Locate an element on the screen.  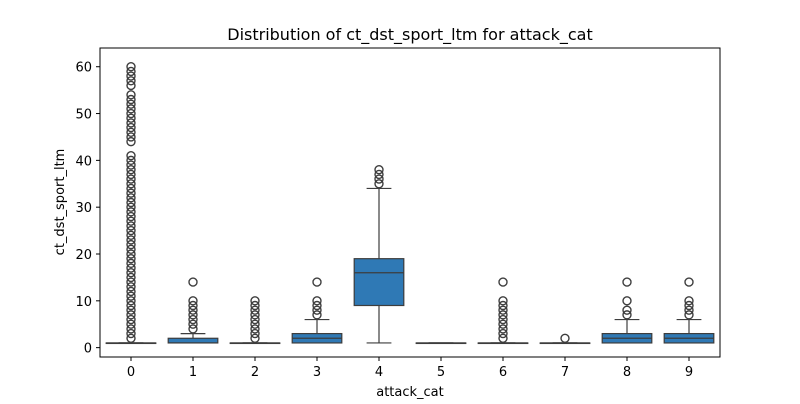
x-tick-label: 4 is located at coordinates (379, 372).